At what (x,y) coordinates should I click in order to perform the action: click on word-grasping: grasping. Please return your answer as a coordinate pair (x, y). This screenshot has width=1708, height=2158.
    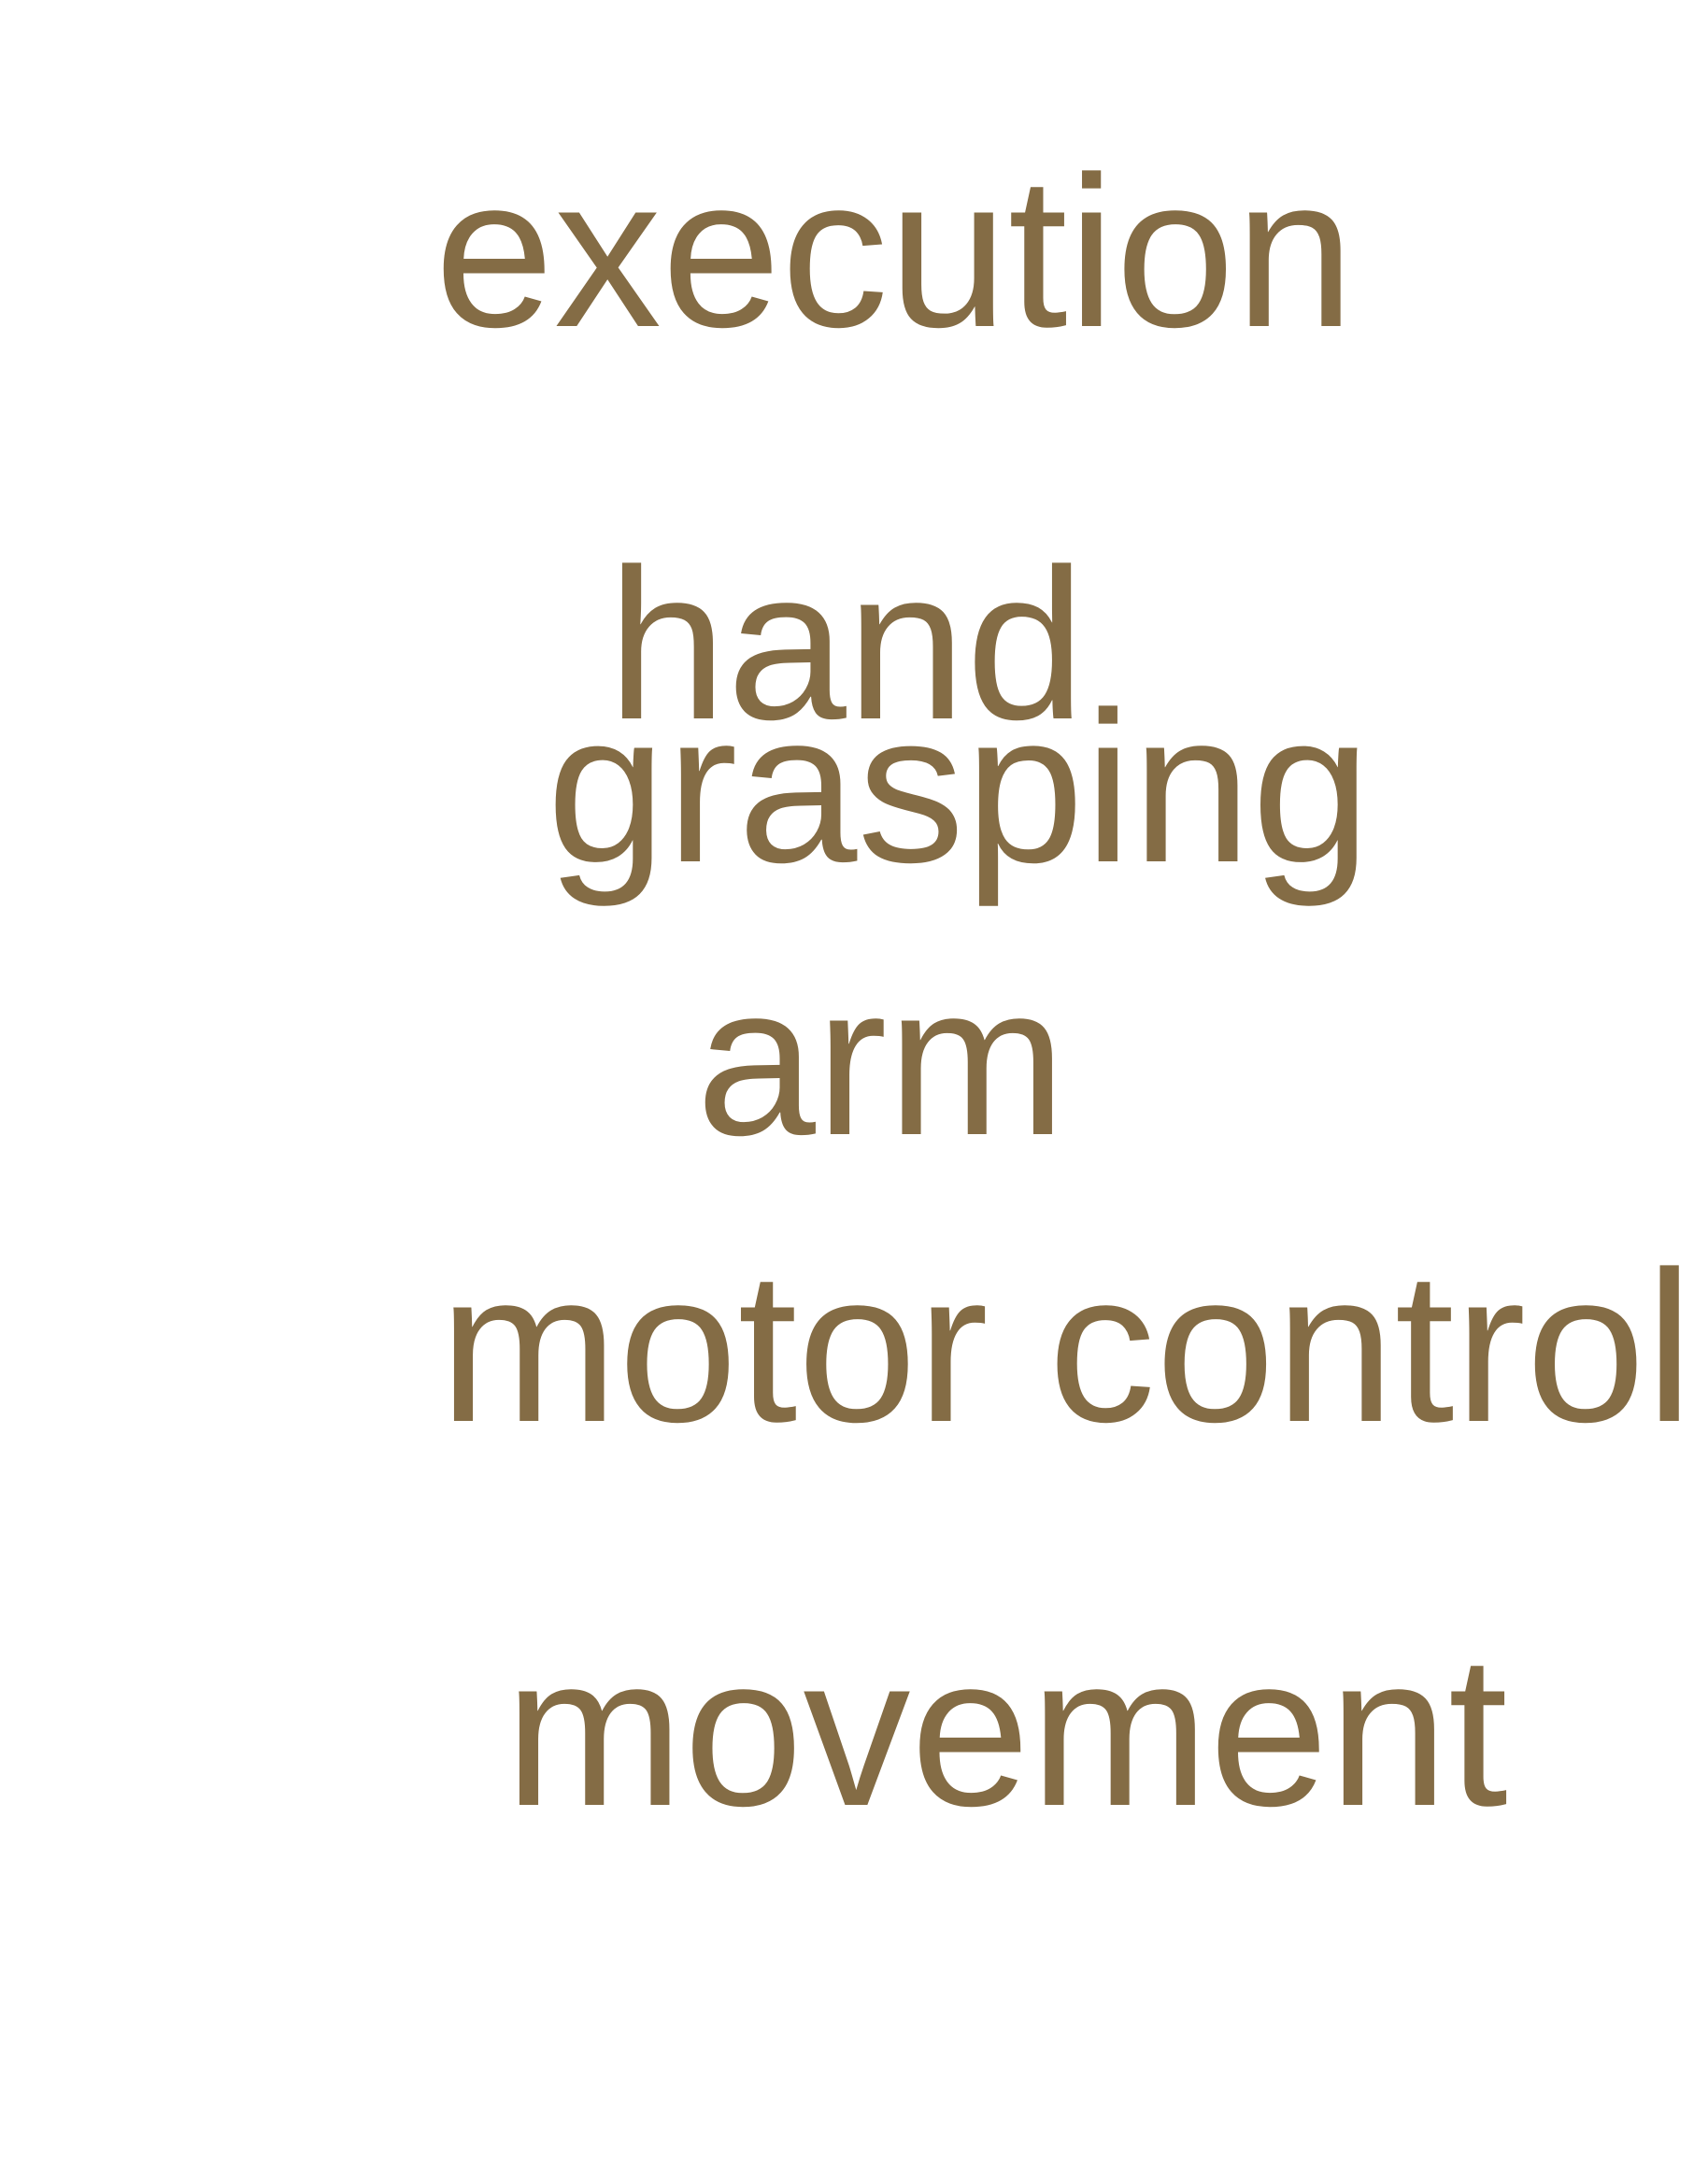
    Looking at the image, I should click on (960, 787).